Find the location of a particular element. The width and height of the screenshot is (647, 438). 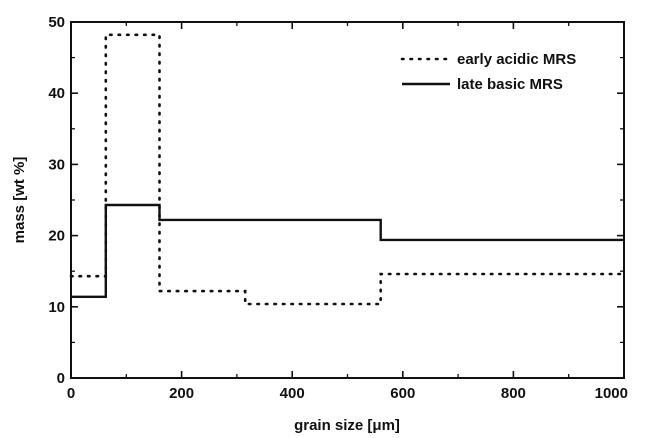

y-tick-label: 30 is located at coordinates (56, 164).